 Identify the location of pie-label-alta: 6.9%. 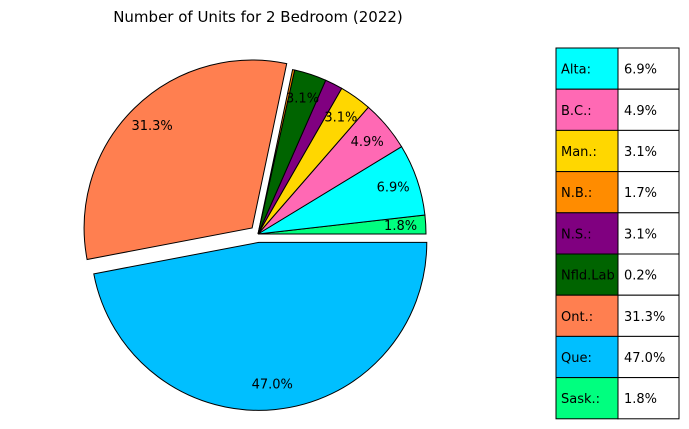
(393, 188).